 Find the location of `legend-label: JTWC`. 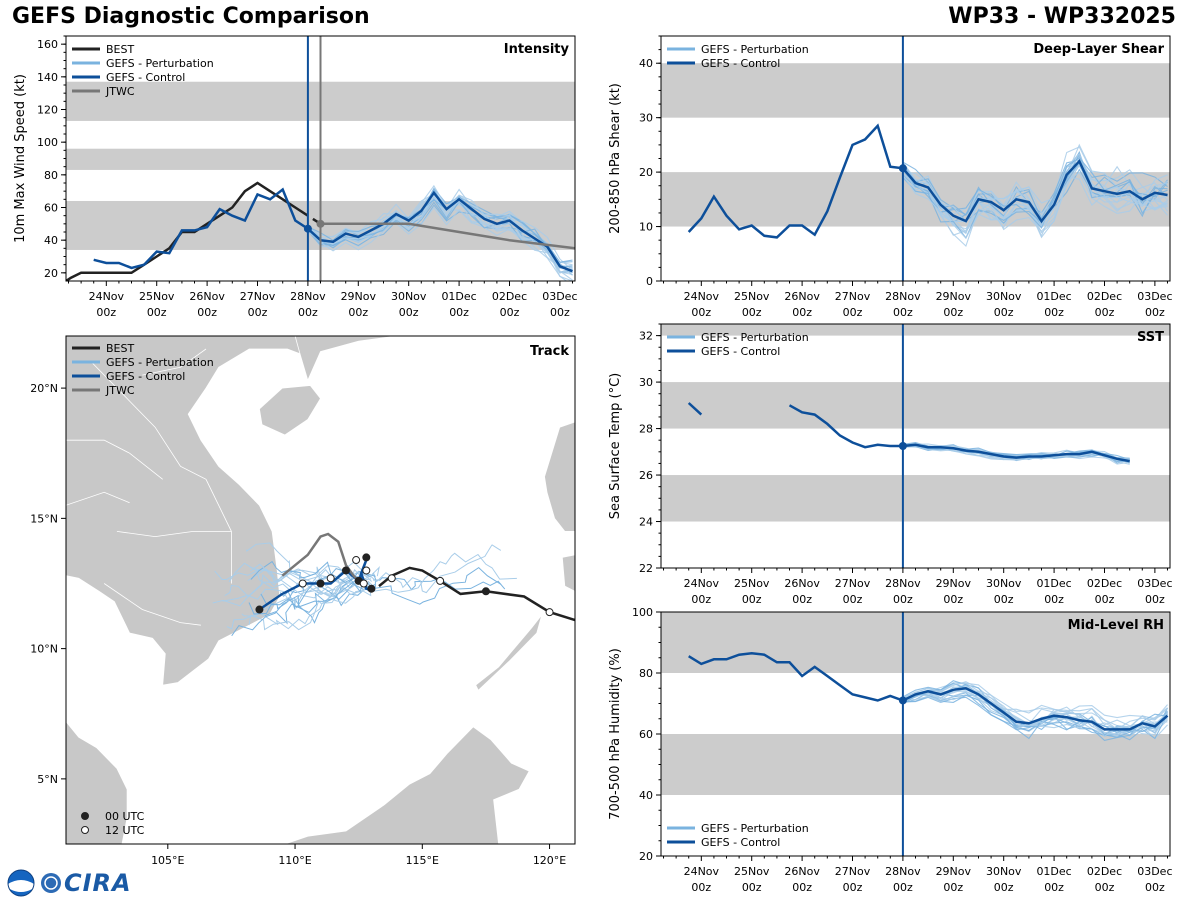

legend-label: JTWC is located at coordinates (120, 91).